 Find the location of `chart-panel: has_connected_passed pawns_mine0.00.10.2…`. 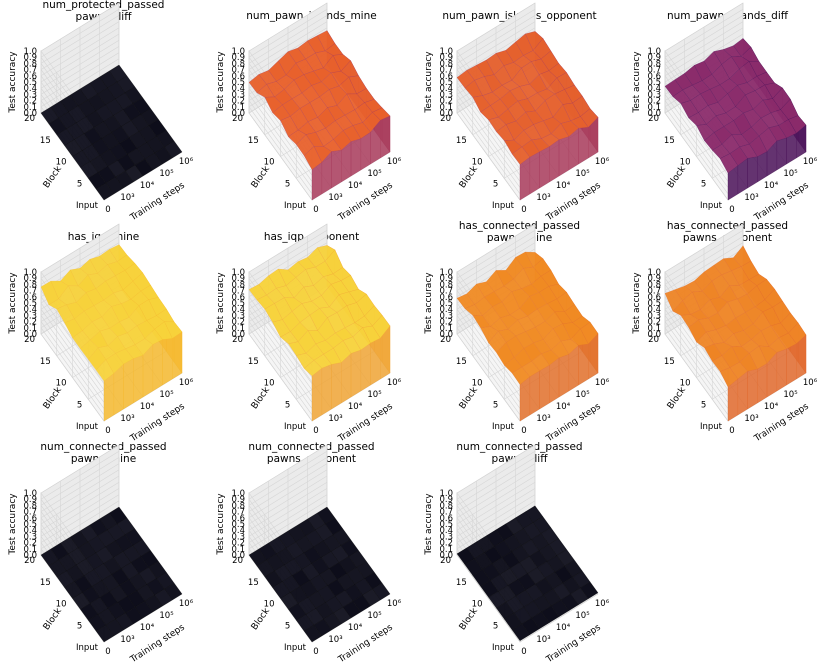

chart-panel: has_connected_passed pawns_mine0.00.10.2… is located at coordinates (519, 332).